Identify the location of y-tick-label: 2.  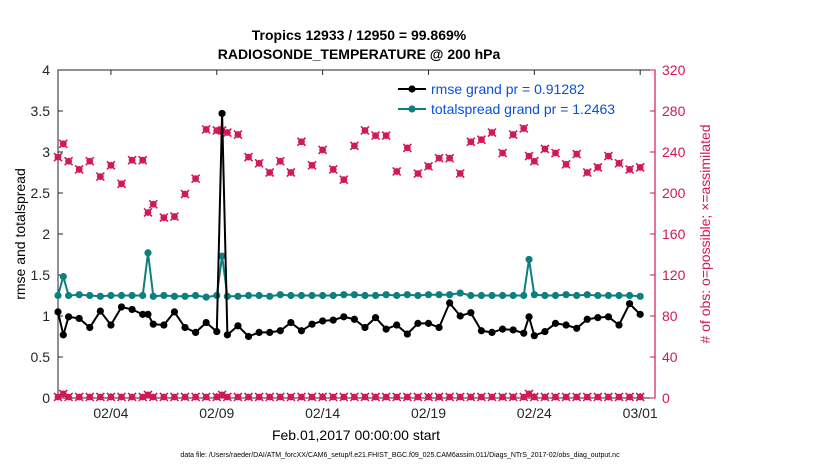
(46, 234).